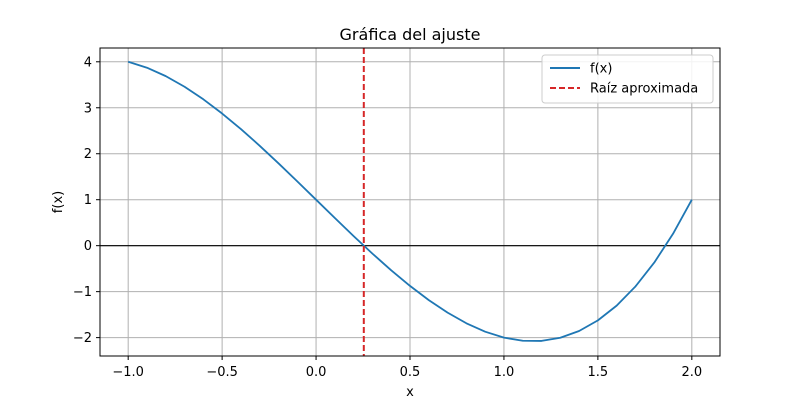 Image resolution: width=800 pixels, height=400 pixels. Describe the element at coordinates (598, 372) in the screenshot. I see `x-tick-label: 1.5` at that location.